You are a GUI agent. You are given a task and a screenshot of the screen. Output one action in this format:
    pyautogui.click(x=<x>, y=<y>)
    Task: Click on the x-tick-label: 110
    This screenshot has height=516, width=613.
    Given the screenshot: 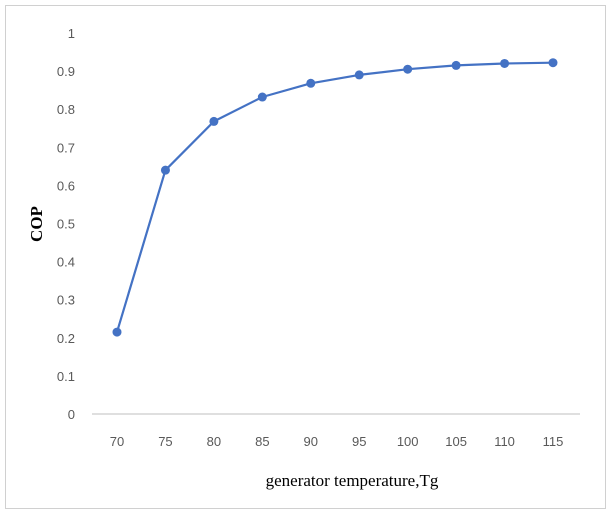 What is the action you would take?
    pyautogui.click(x=504, y=441)
    